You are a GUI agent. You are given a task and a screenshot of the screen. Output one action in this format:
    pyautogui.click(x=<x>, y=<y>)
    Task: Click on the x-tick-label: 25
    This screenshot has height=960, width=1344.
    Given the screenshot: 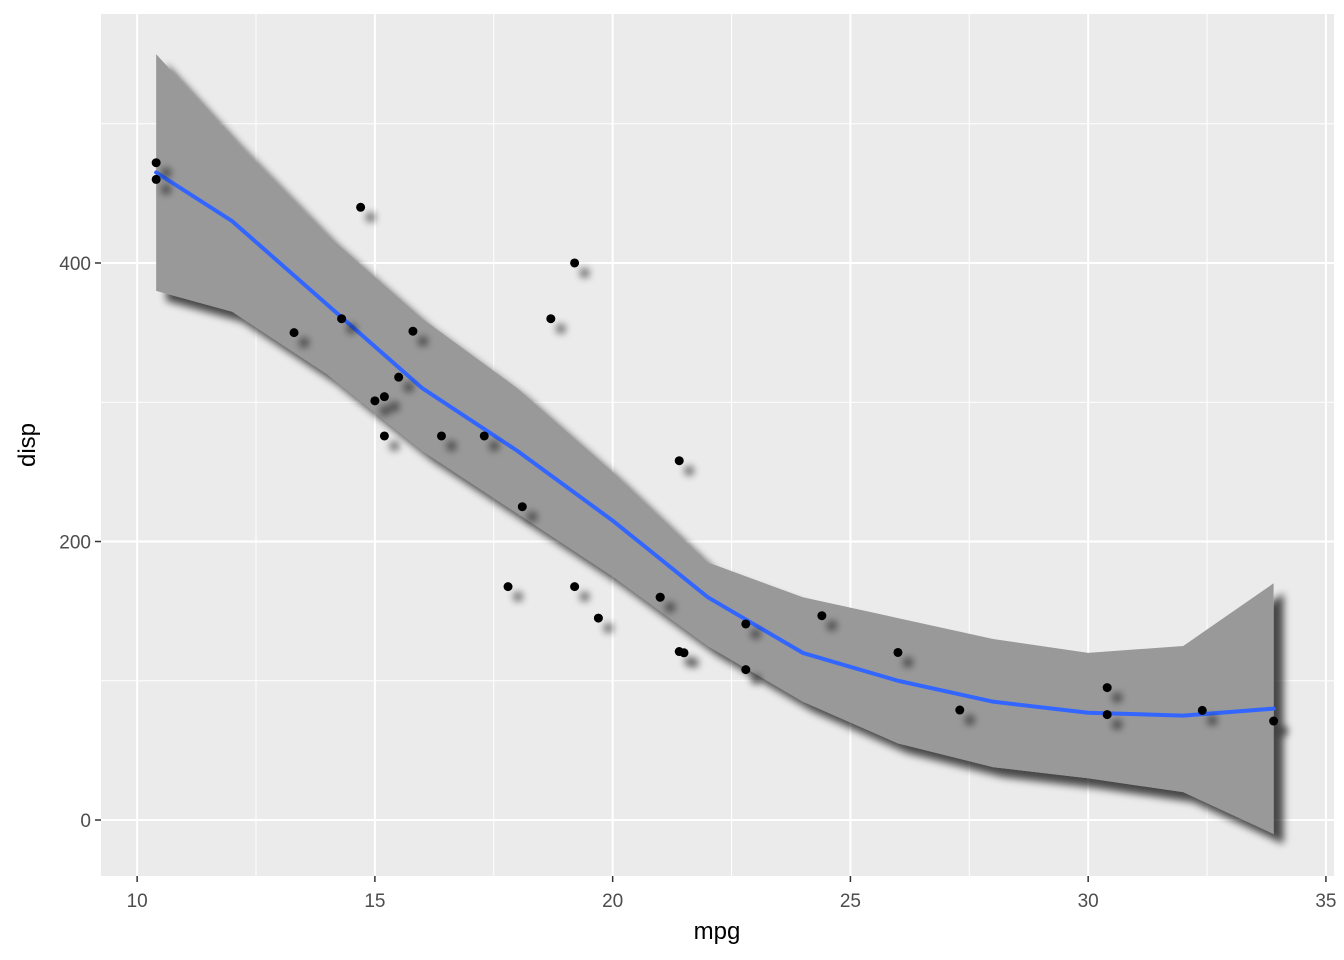 What is the action you would take?
    pyautogui.click(x=850, y=901)
    